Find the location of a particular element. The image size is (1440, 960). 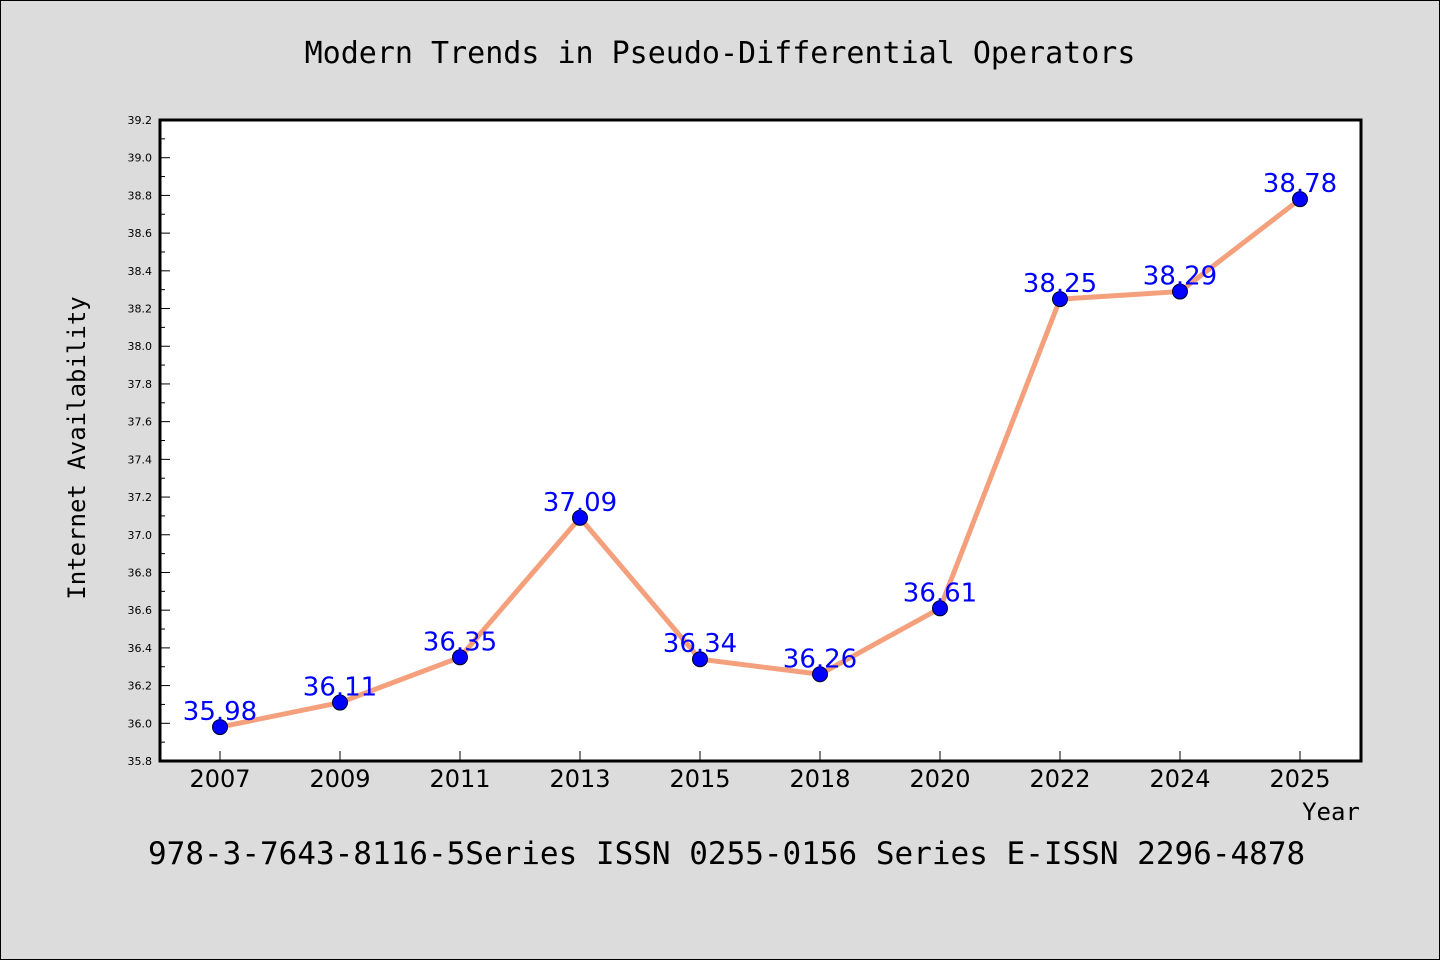

y-tick-label: 37.8 is located at coordinates (140, 384).